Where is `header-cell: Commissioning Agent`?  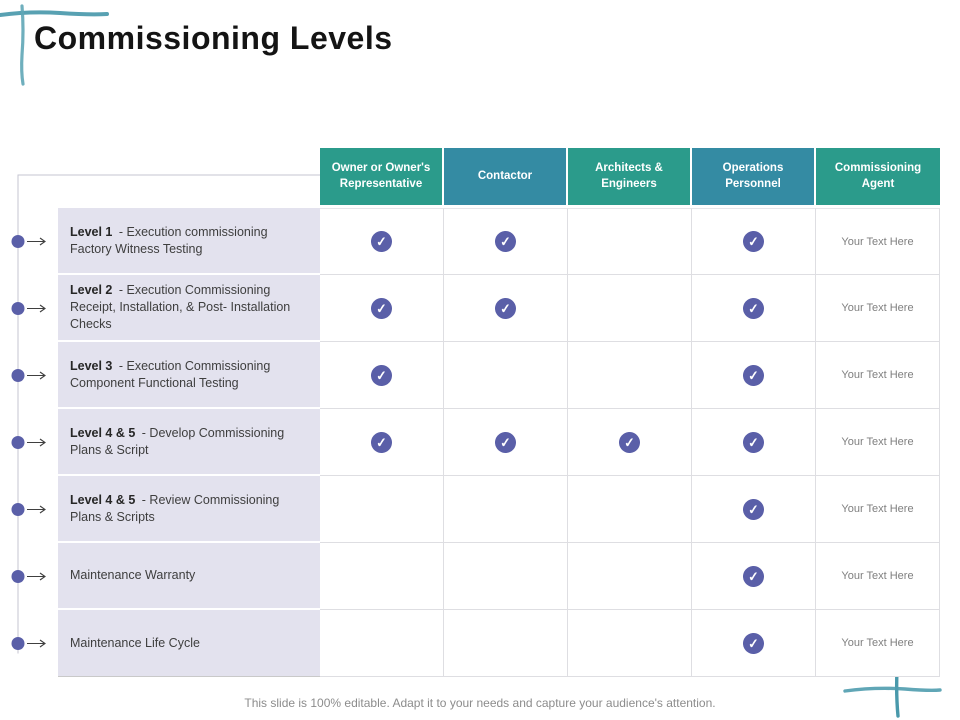 header-cell: Commissioning Agent is located at coordinates (878, 178).